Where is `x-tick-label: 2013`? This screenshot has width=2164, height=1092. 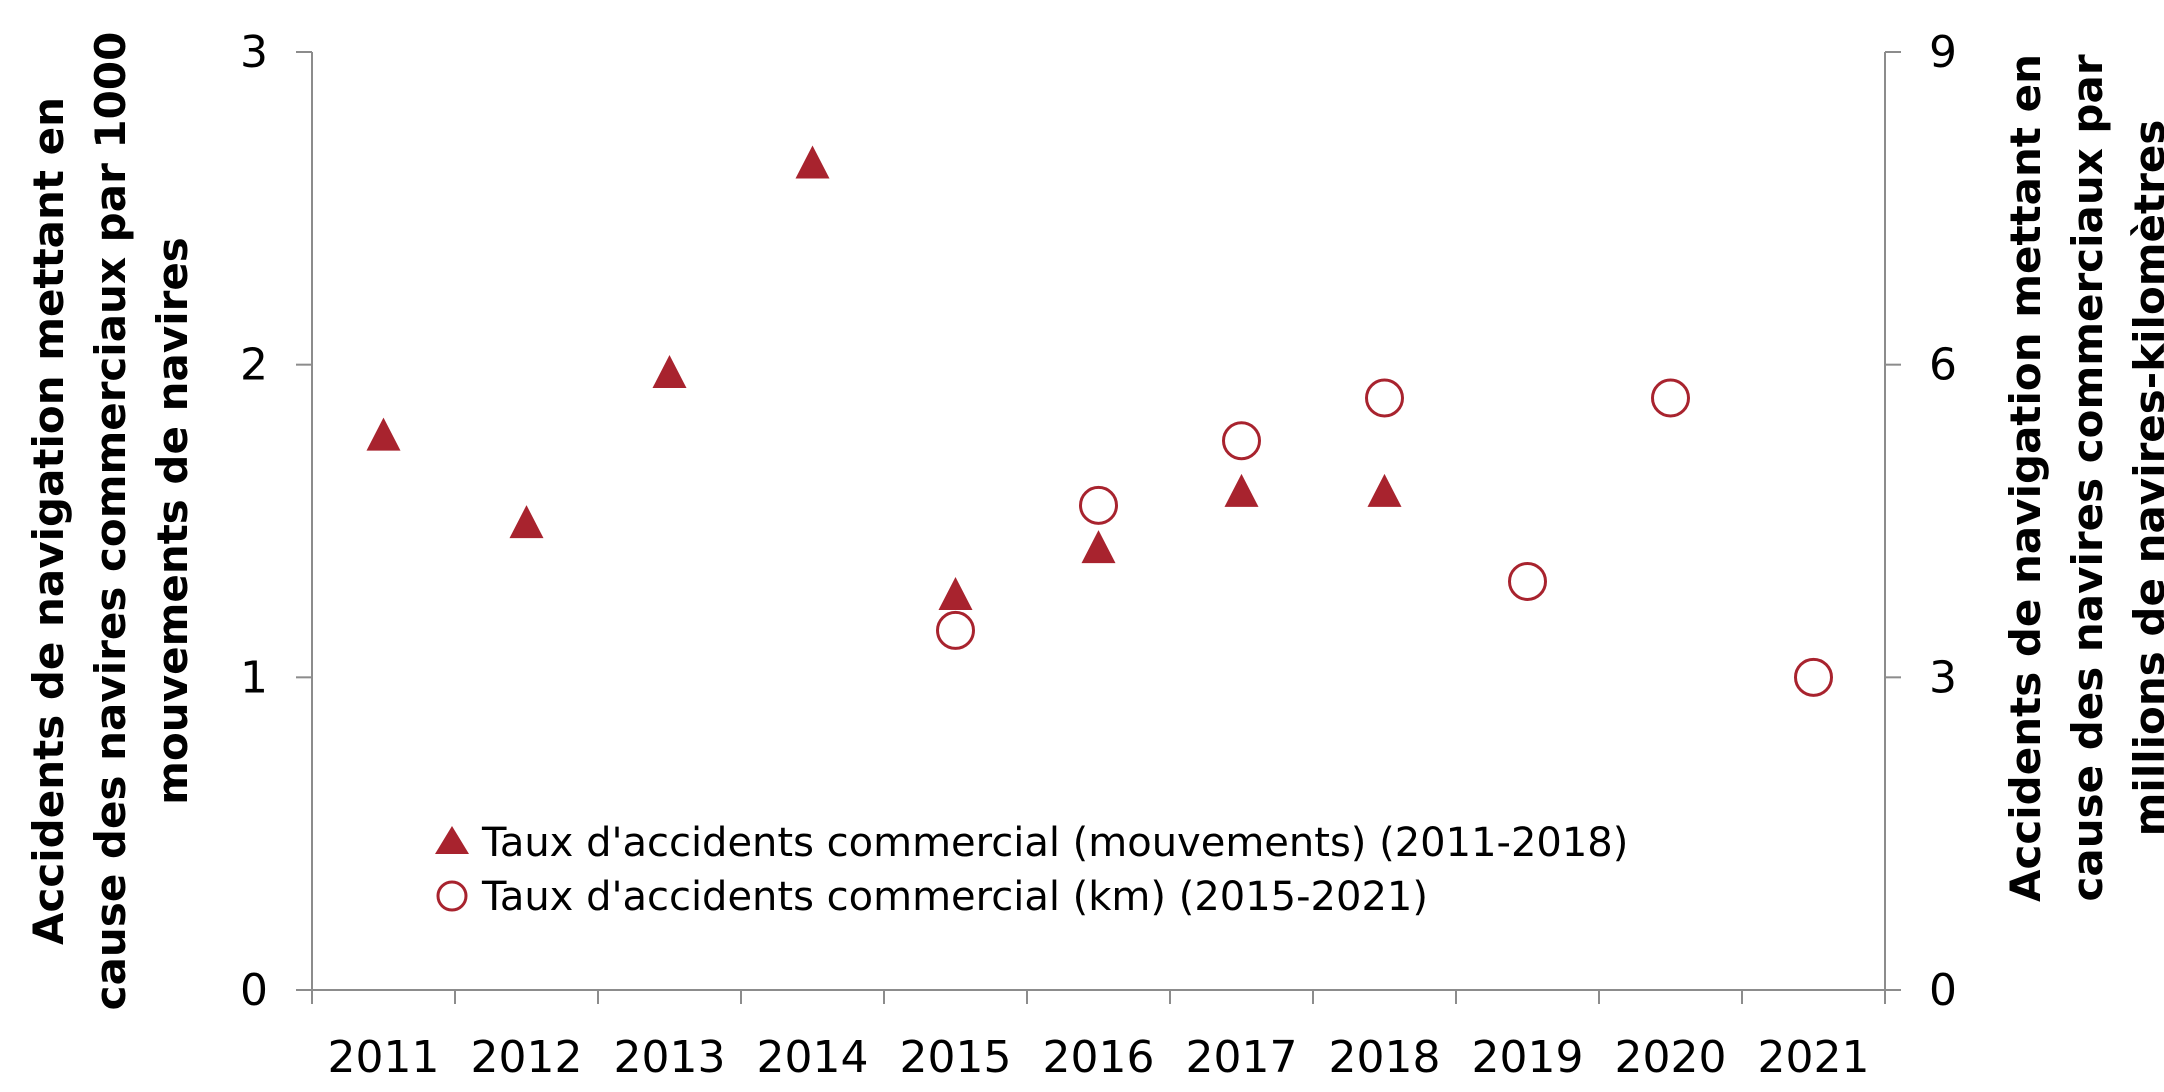
x-tick-label: 2013 is located at coordinates (670, 1057).